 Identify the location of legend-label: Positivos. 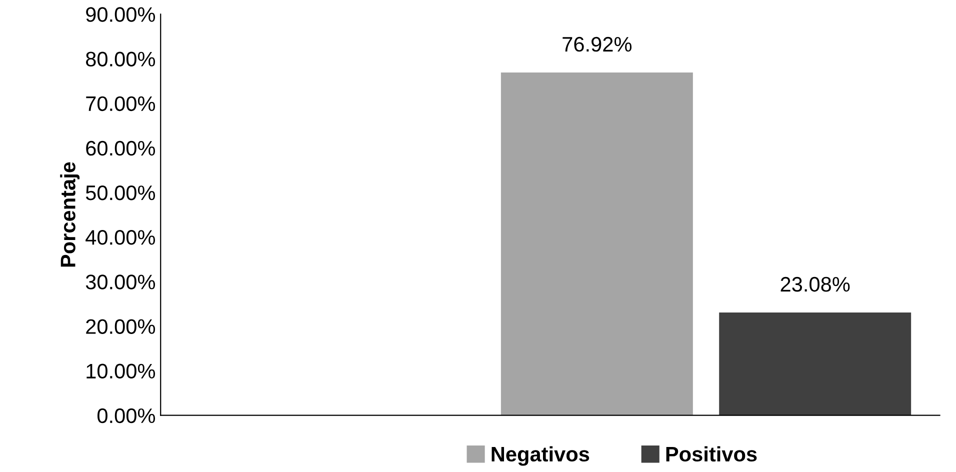
(711, 454).